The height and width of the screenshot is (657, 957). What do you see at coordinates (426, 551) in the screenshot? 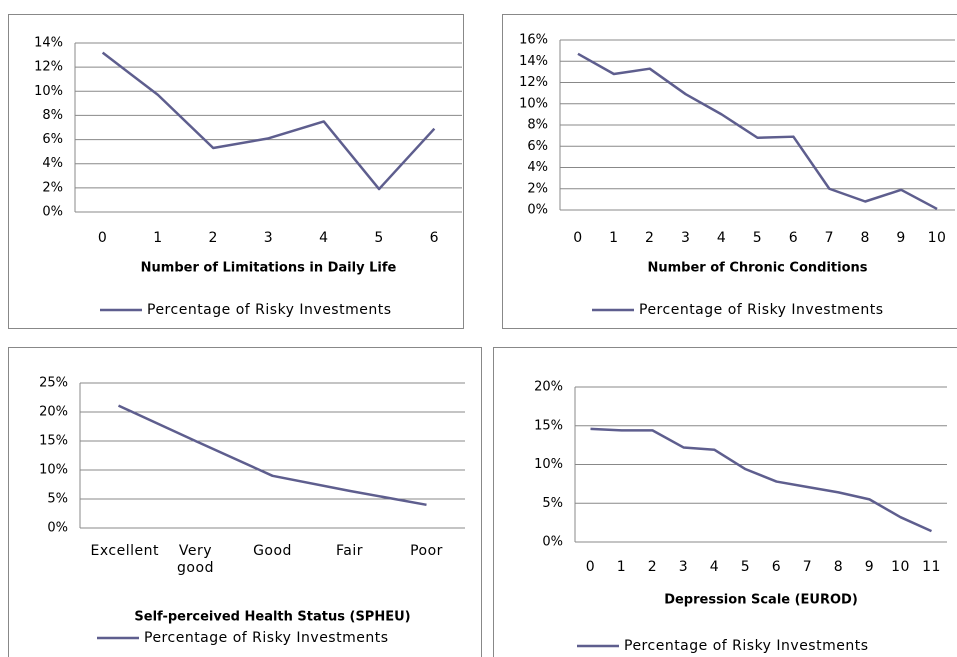
I see `x-tick-label: Poor` at bounding box center [426, 551].